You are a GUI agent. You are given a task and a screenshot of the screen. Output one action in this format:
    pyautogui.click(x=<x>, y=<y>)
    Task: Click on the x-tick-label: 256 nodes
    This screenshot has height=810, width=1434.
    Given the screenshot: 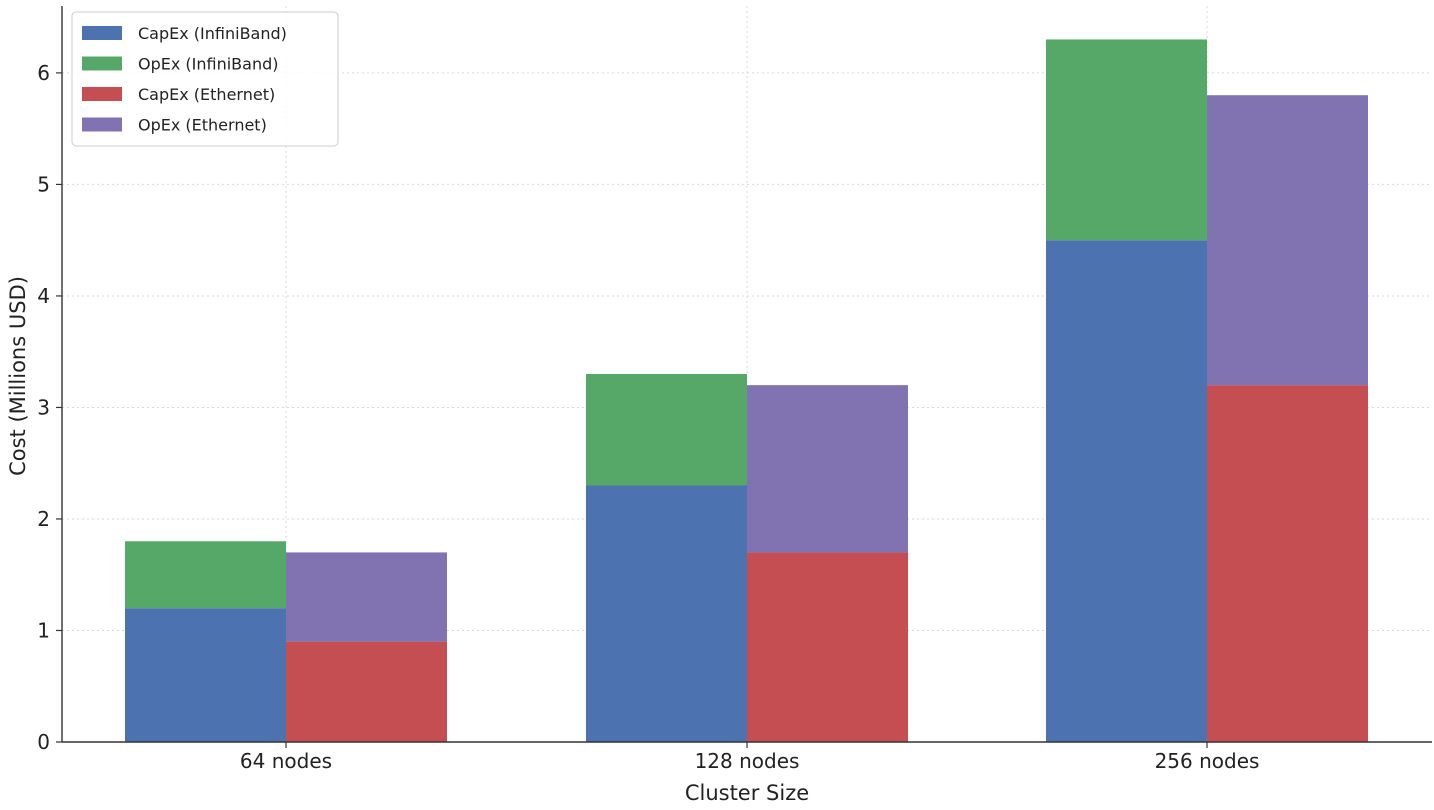 What is the action you would take?
    pyautogui.click(x=1207, y=761)
    